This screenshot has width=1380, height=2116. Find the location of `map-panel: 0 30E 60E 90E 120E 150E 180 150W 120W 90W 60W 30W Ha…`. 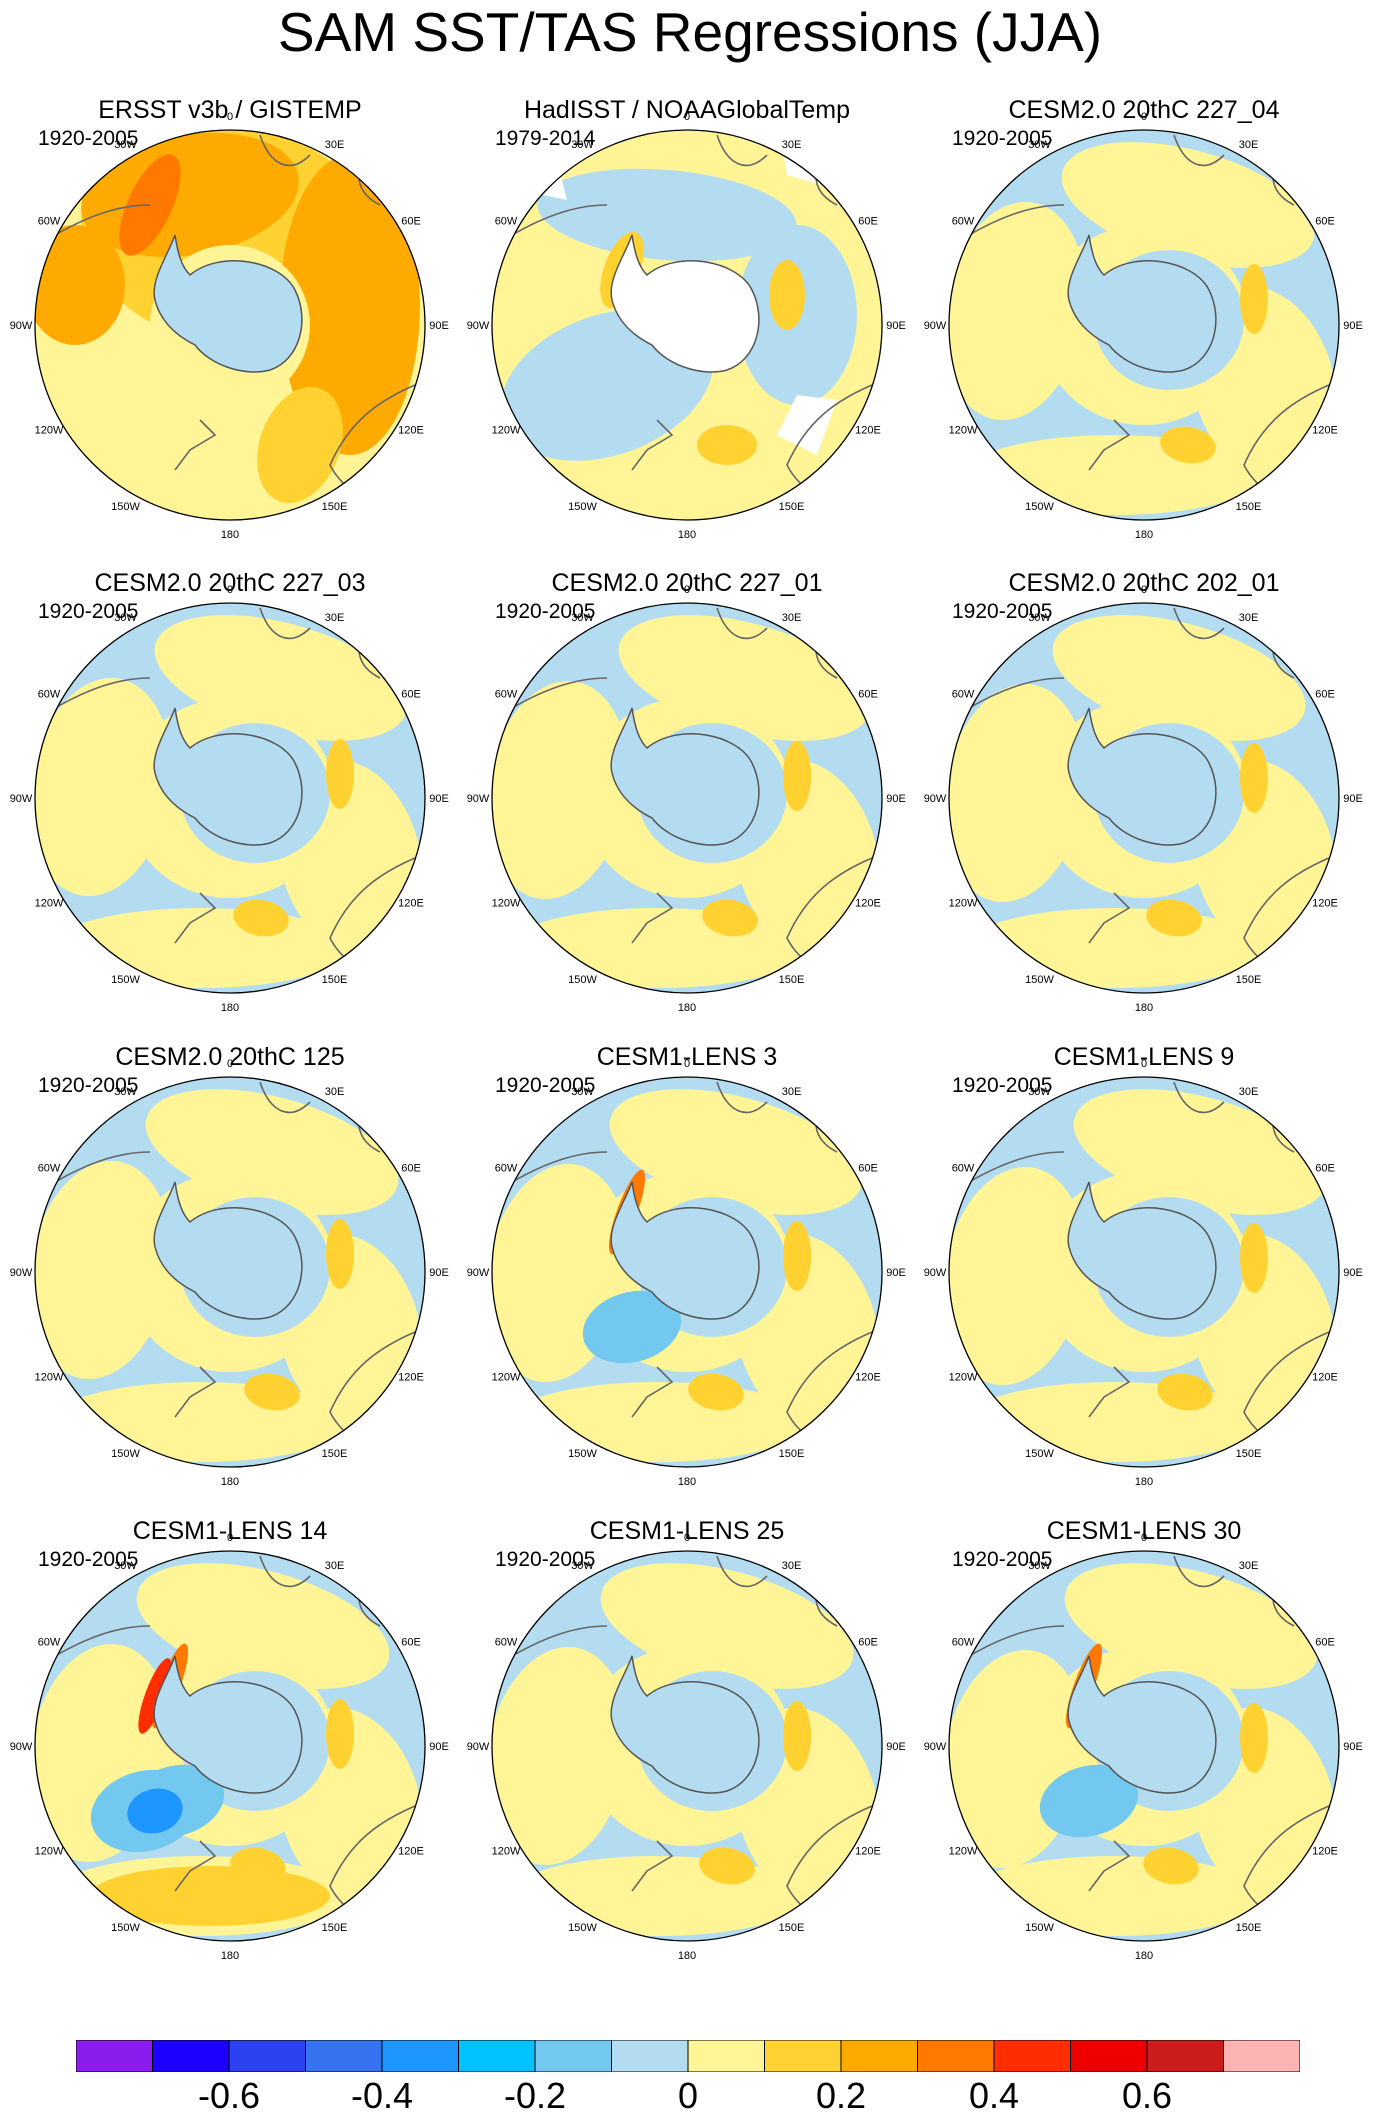

map-panel: 0 30E 60E 90E 120E 150E 180 150W 120W 90W 60W 30W Ha… is located at coordinates (687, 330).